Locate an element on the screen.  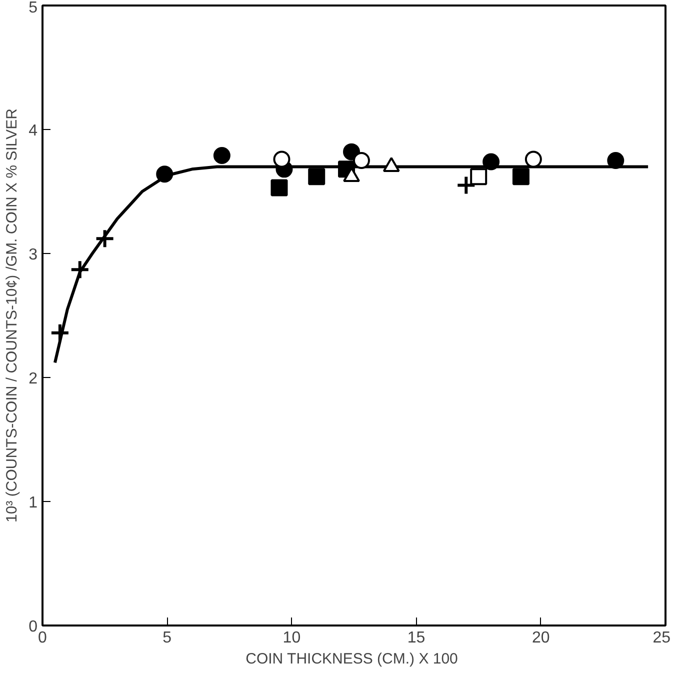
y-tick-label: 1 is located at coordinates (33, 503).